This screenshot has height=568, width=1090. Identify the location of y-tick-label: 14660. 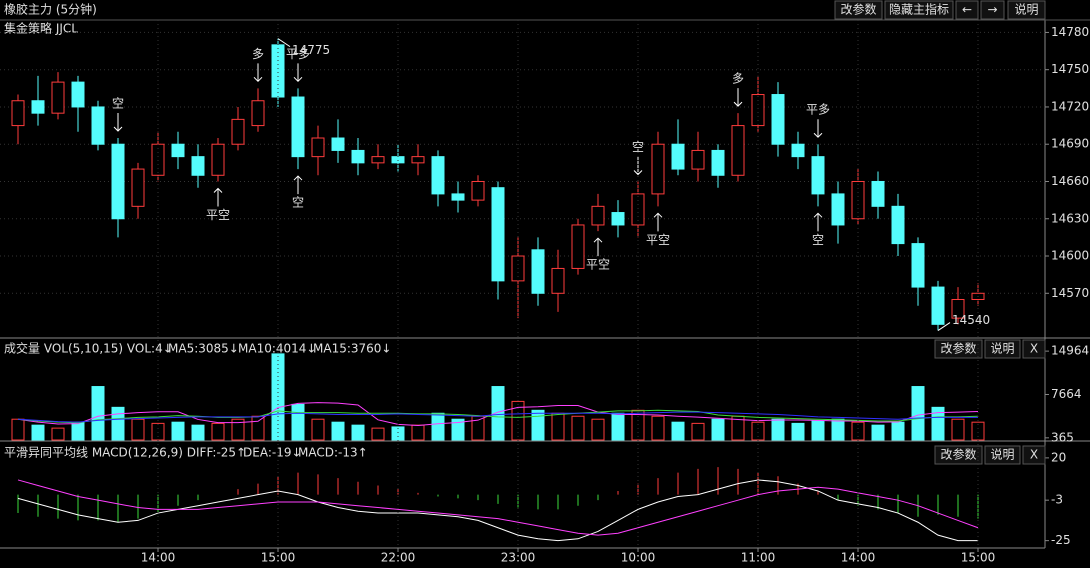
(1070, 181).